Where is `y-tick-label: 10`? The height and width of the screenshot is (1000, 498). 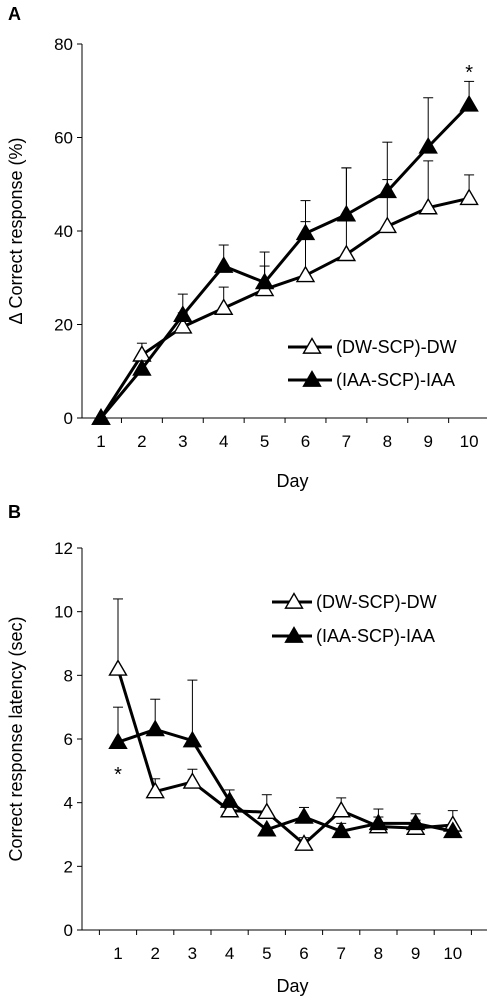 y-tick-label: 10 is located at coordinates (63, 612).